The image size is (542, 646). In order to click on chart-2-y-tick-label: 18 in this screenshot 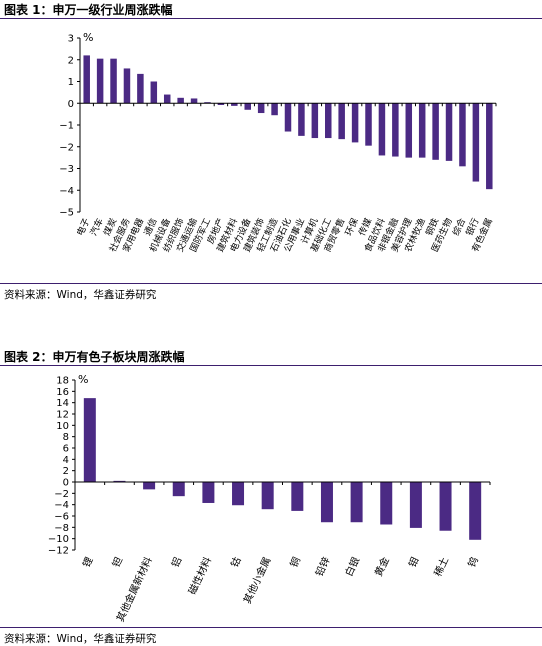, I will do `click(62, 381)`.